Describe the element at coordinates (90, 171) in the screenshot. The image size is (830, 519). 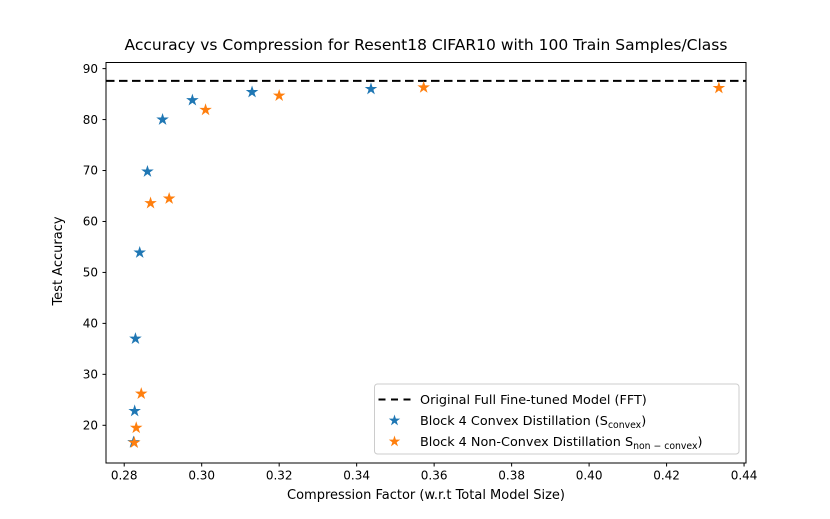
I see `y-tick-label: 70` at that location.